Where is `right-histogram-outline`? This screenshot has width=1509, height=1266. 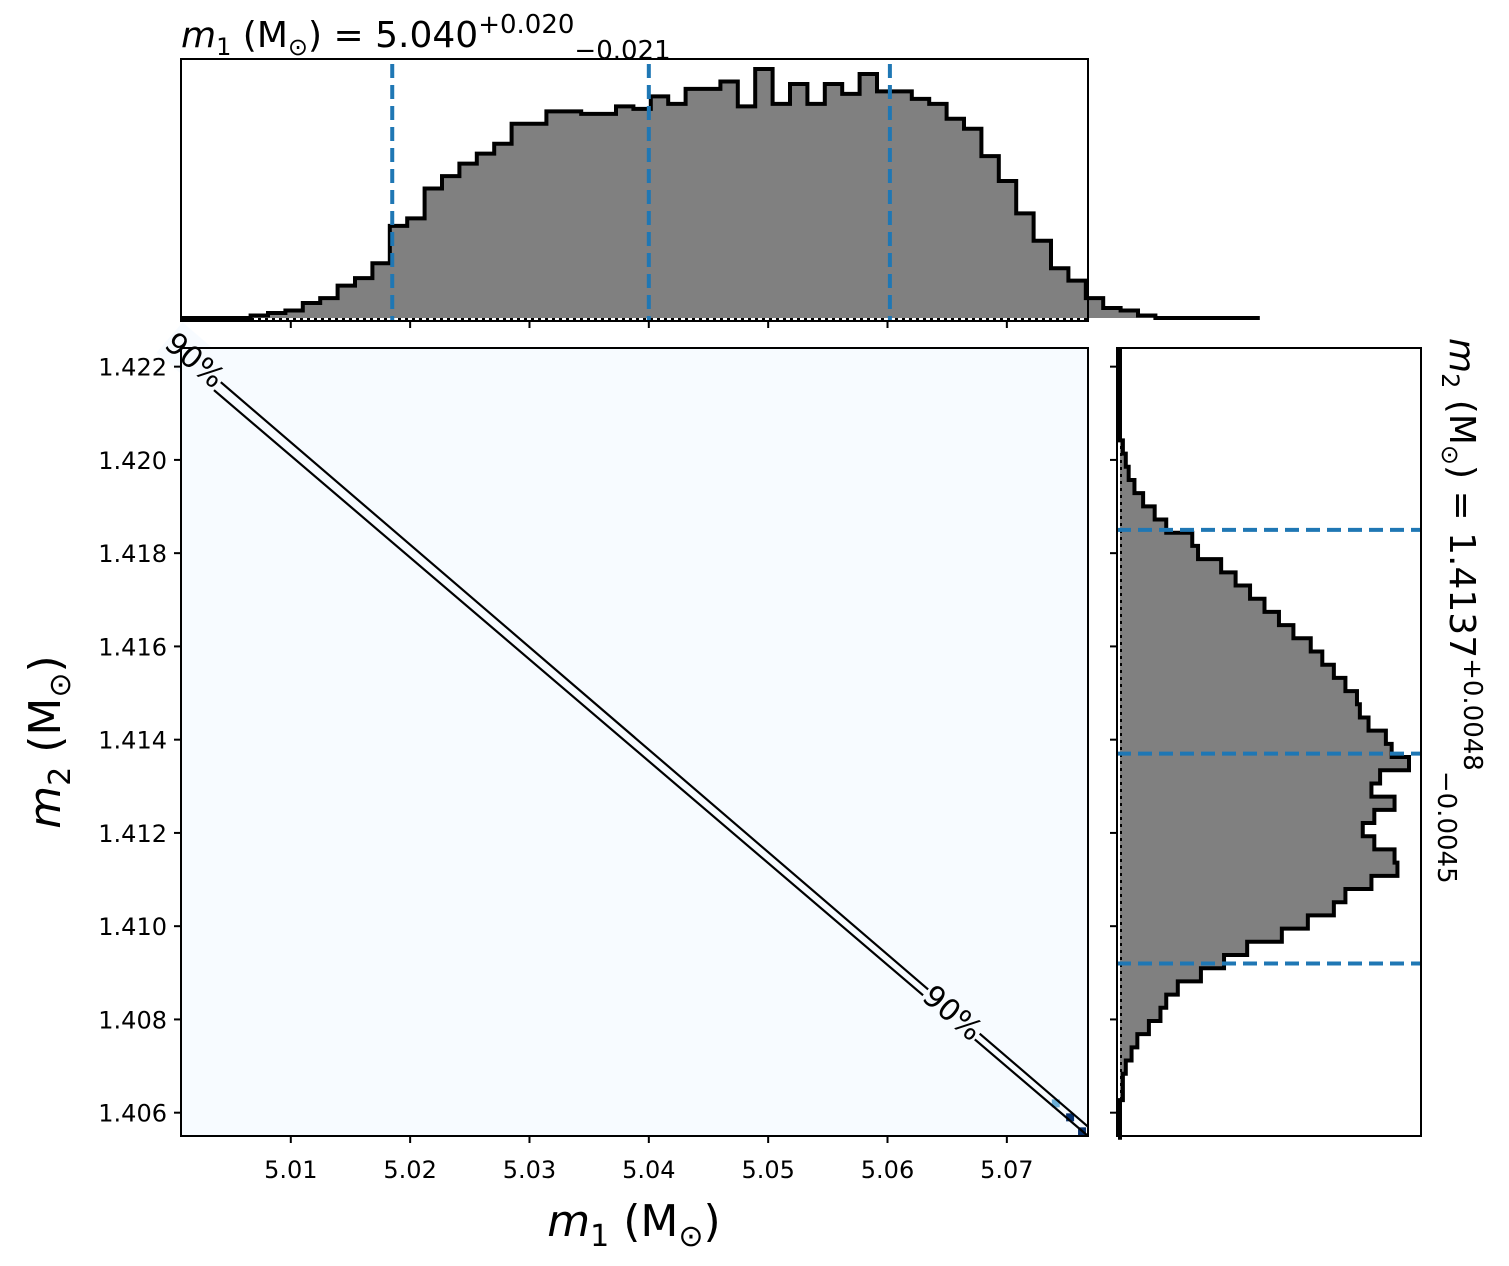 right-histogram-outline is located at coordinates (1264, 744).